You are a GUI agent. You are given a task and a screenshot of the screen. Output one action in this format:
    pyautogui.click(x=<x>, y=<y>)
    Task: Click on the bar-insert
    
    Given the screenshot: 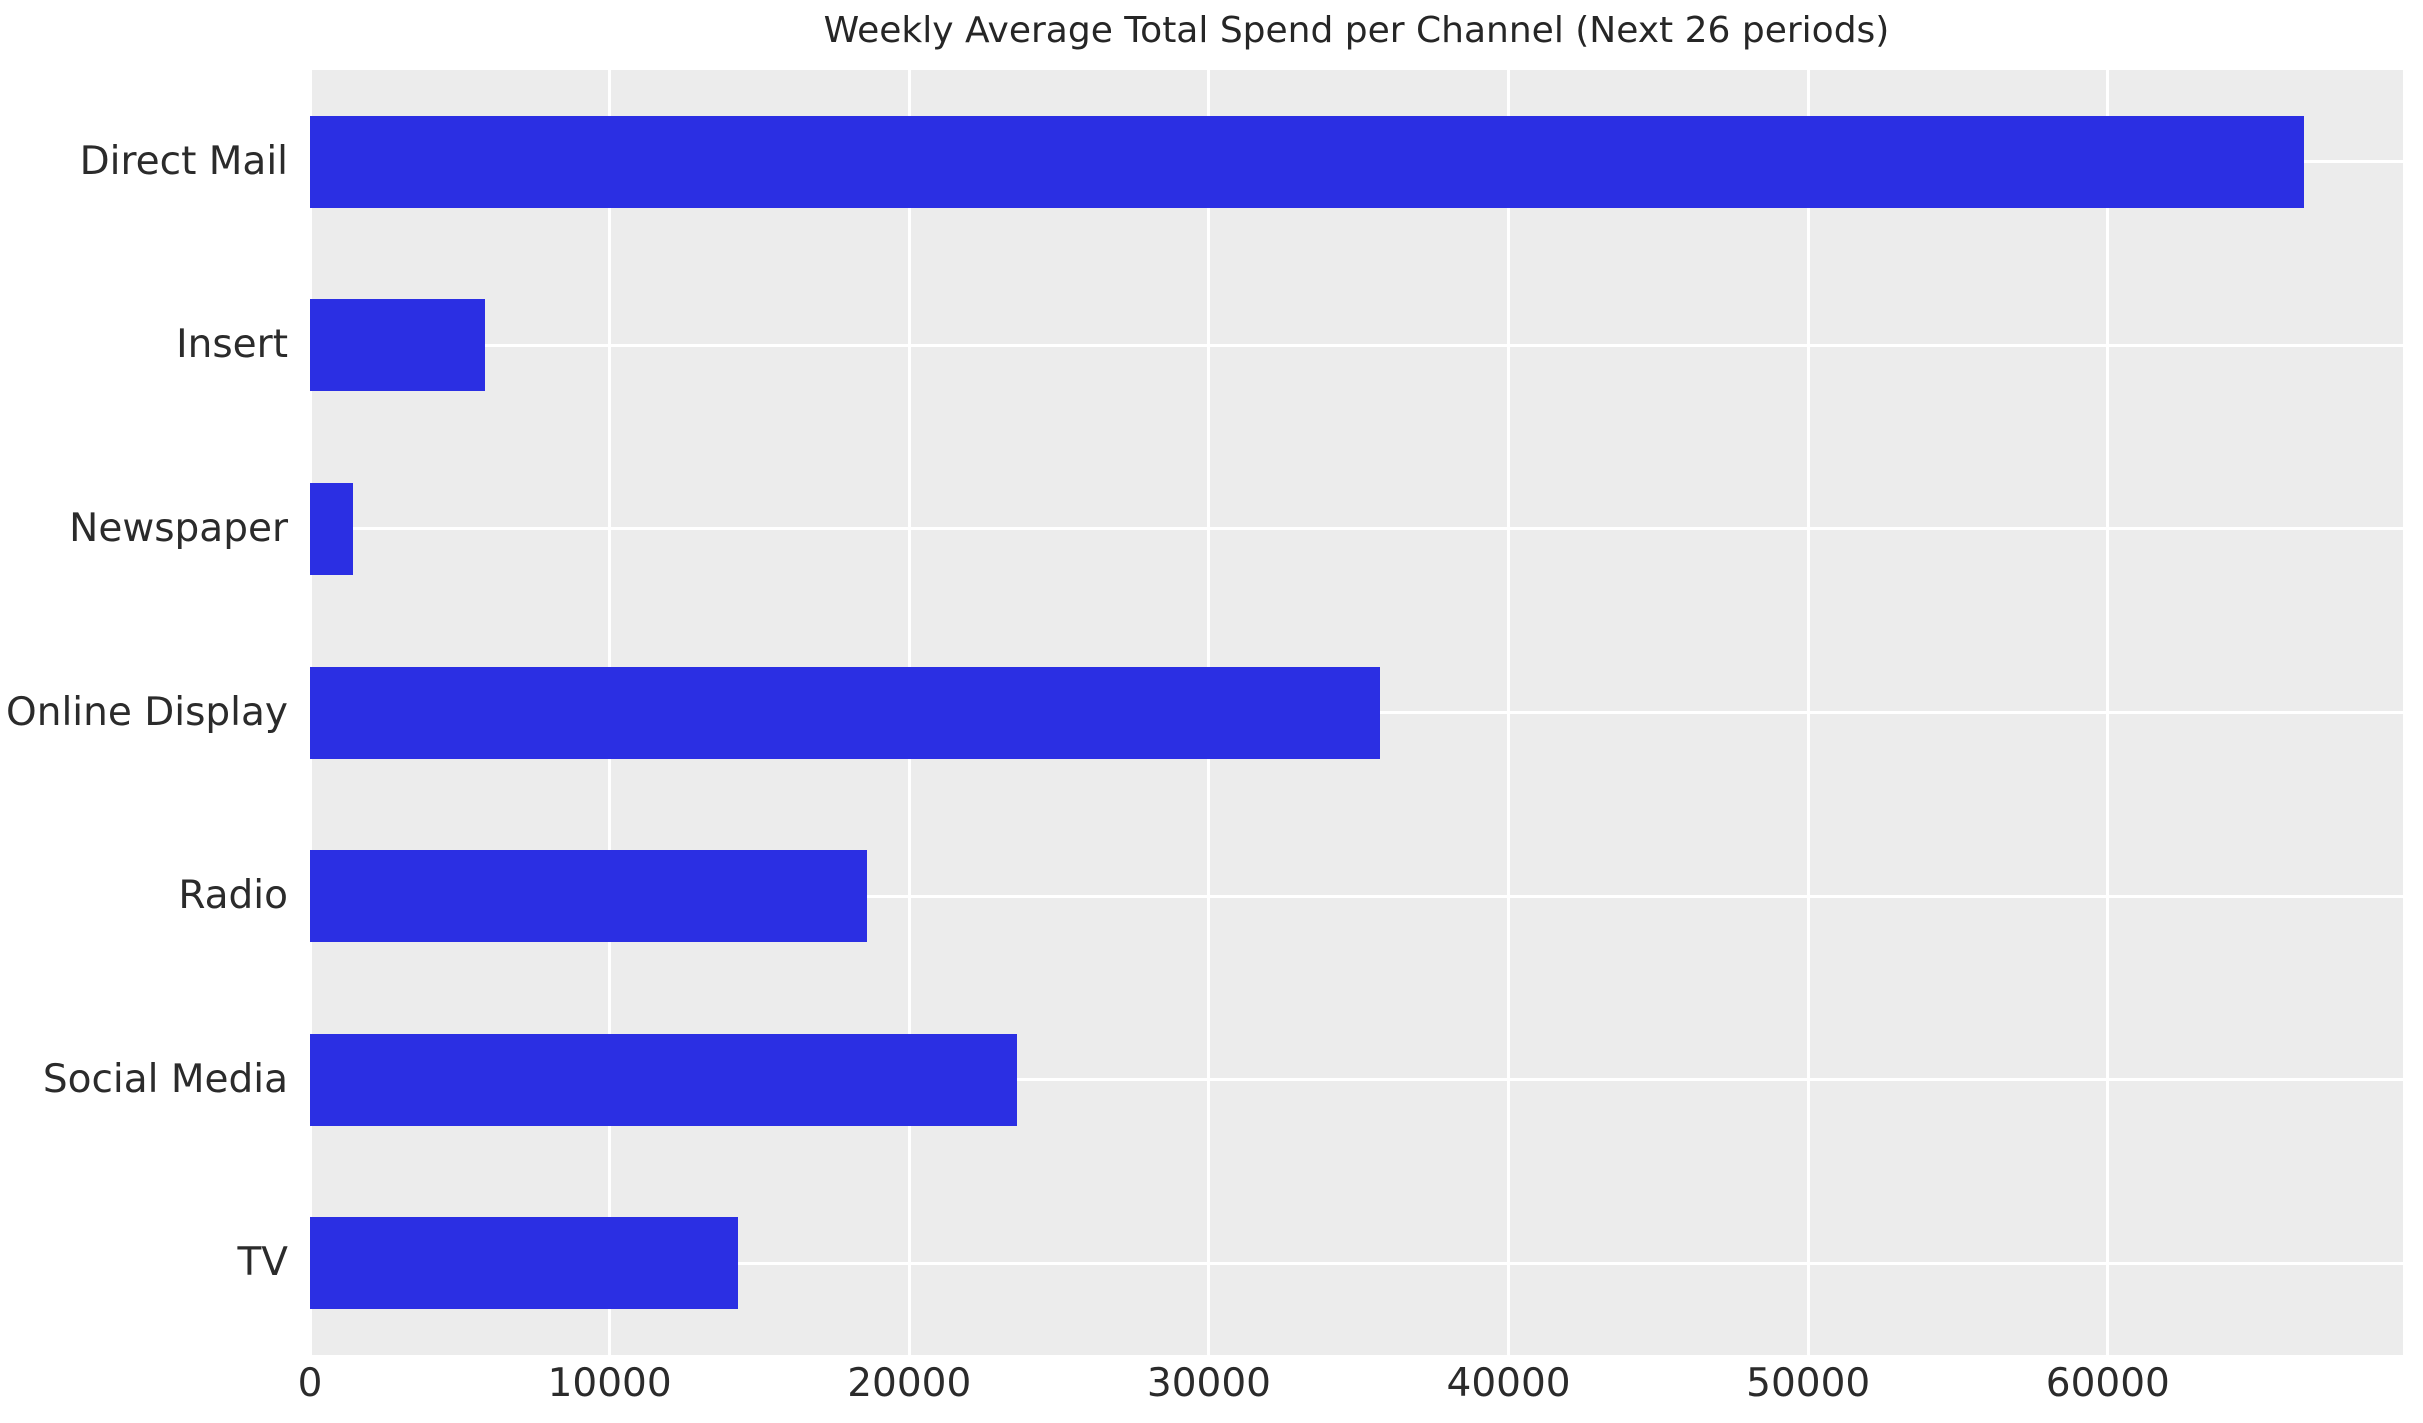 What is the action you would take?
    pyautogui.click(x=398, y=345)
    